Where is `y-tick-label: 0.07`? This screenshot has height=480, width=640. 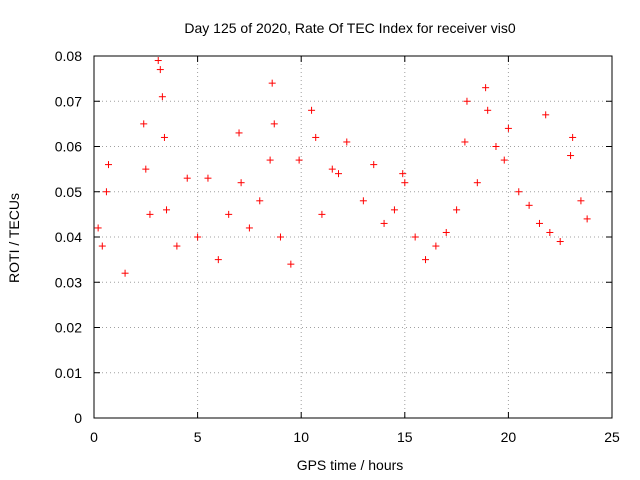 y-tick-label: 0.07 is located at coordinates (68, 101).